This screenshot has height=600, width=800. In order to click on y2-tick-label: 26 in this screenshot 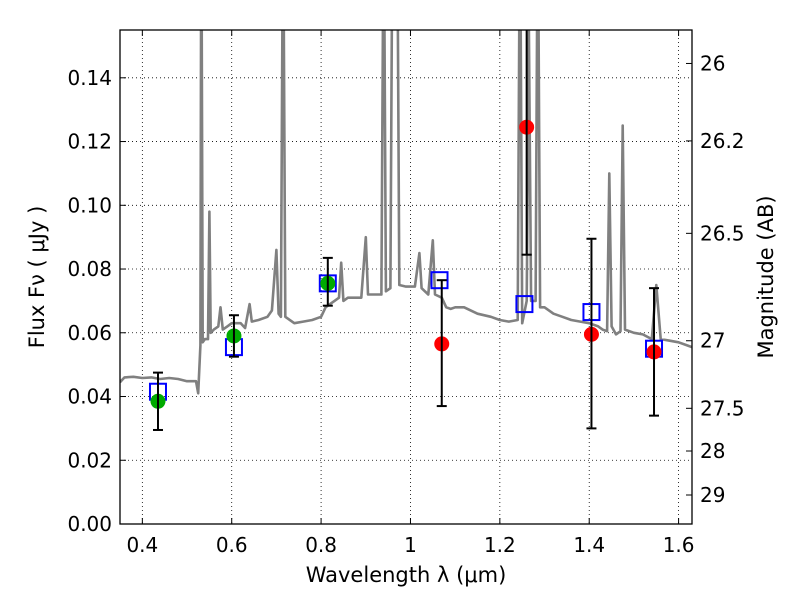, I will do `click(712, 63)`.